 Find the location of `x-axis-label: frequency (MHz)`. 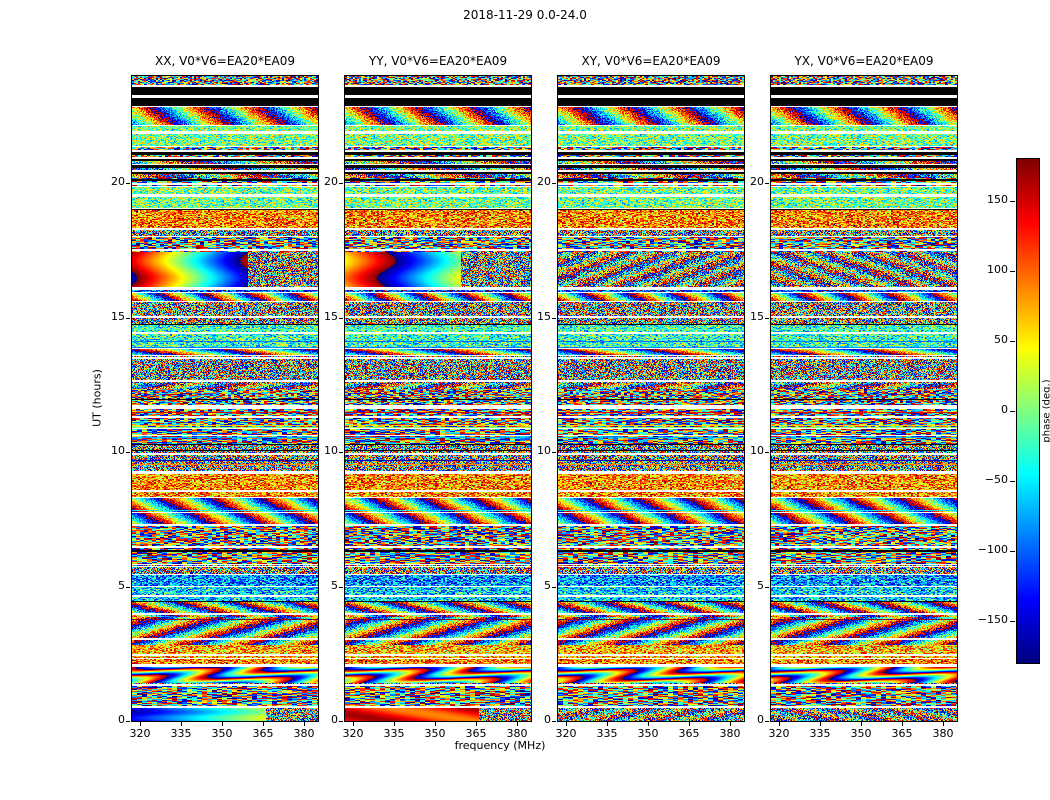

x-axis-label: frequency (MHz) is located at coordinates (500, 745).